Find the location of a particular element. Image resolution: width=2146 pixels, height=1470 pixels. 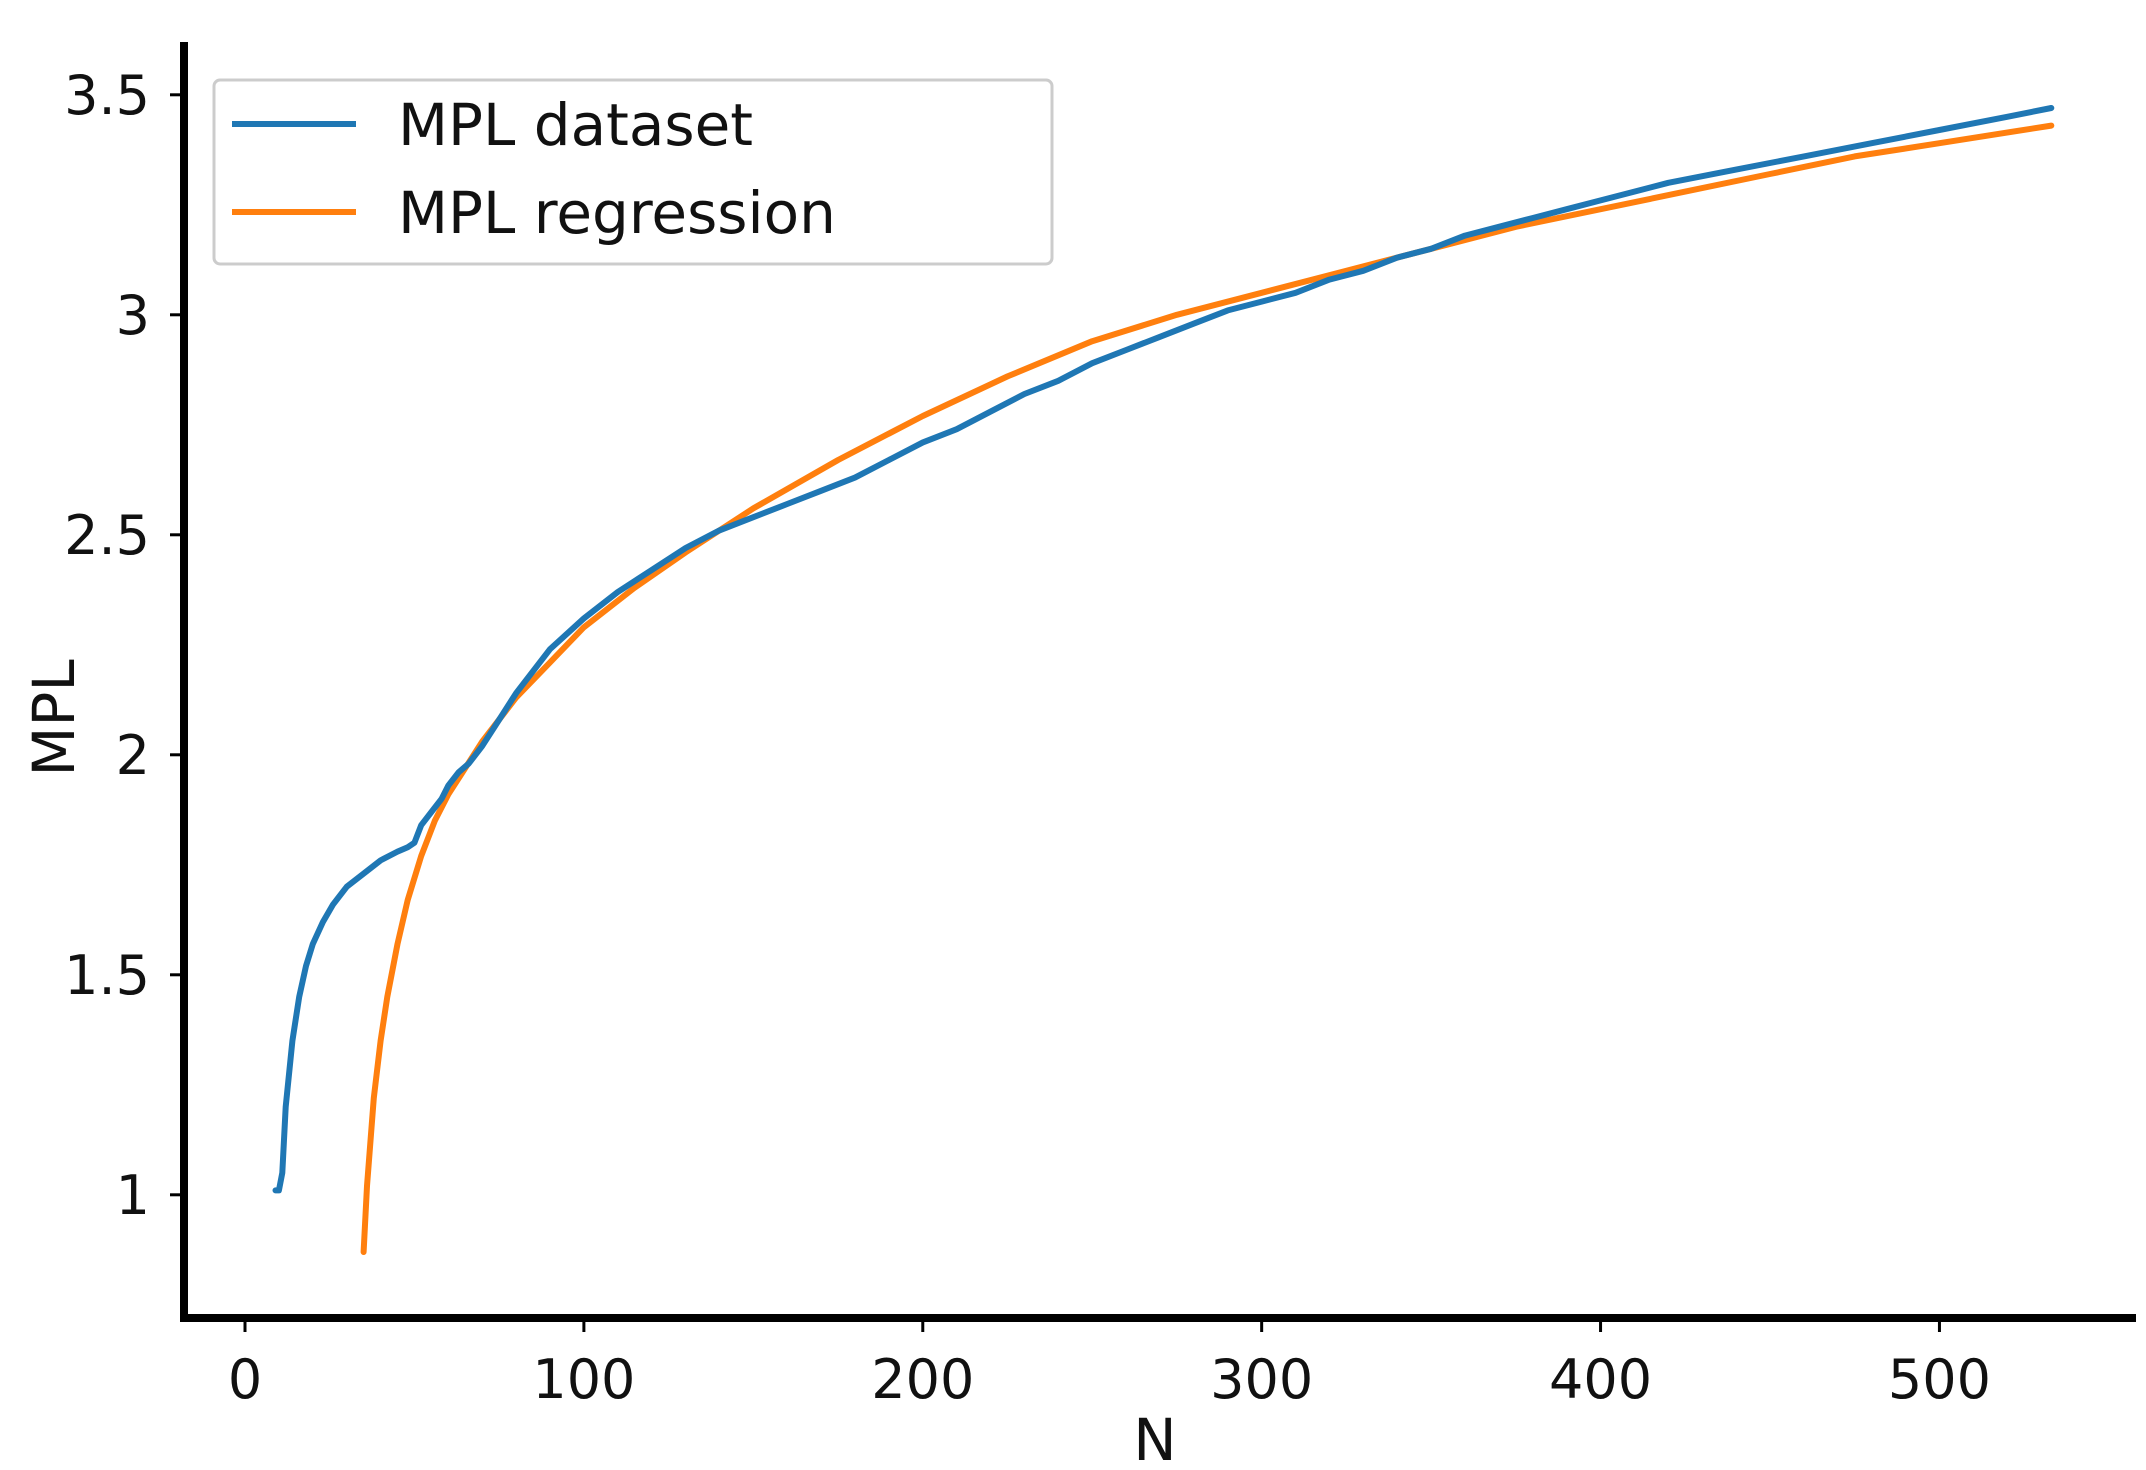

y-tick-label: 3.5 is located at coordinates (107, 95).